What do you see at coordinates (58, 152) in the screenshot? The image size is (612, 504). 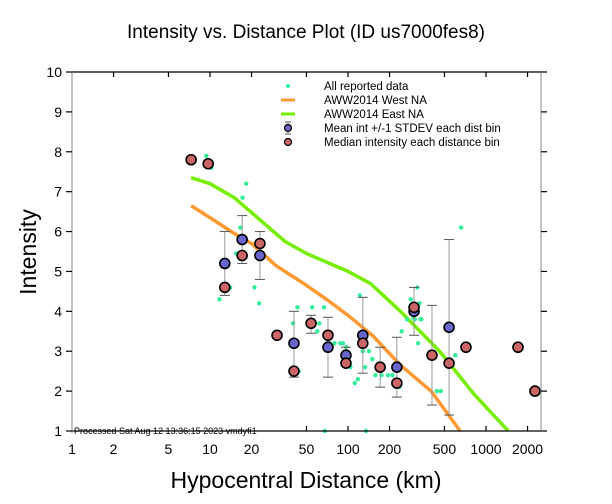 I see `y-tick-label: 8` at bounding box center [58, 152].